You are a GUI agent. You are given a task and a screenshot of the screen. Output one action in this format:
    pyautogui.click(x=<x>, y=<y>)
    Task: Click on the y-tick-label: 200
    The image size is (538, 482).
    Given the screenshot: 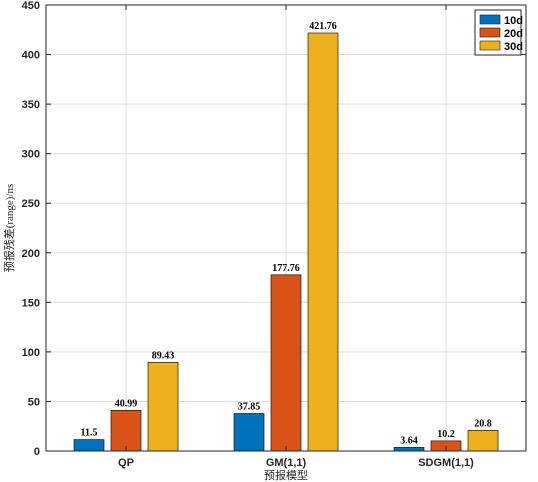 What is the action you would take?
    pyautogui.click(x=31, y=254)
    